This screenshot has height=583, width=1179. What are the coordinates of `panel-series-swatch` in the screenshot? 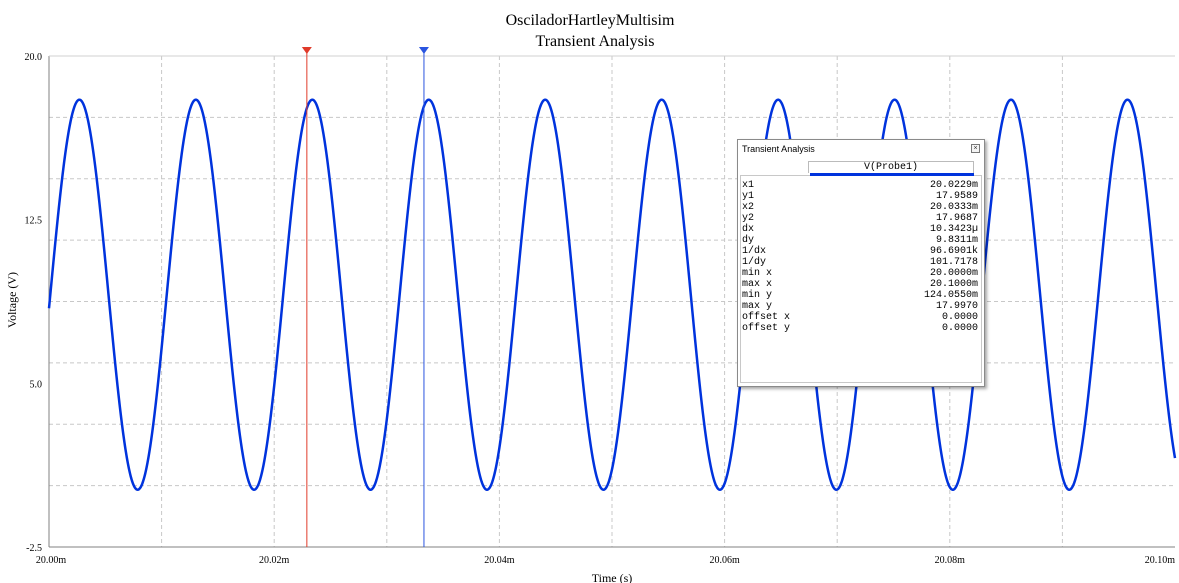 It's located at (892, 174).